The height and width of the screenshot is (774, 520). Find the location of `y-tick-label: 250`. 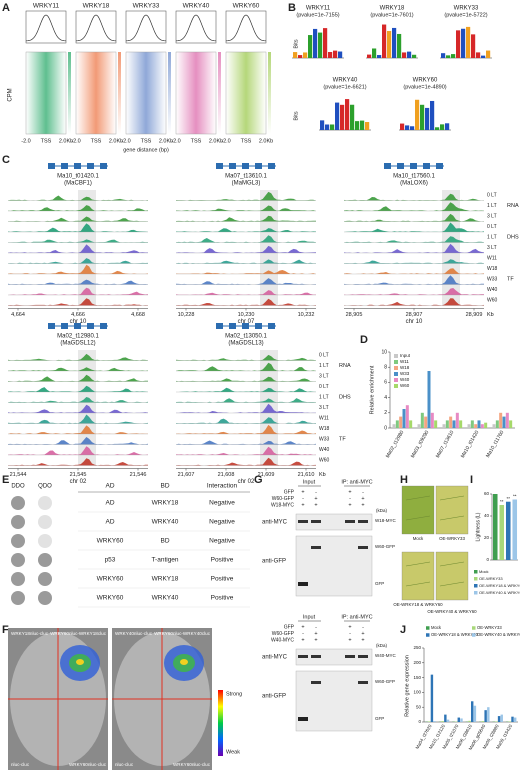

y-tick-label: 250 is located at coordinates (417, 647).